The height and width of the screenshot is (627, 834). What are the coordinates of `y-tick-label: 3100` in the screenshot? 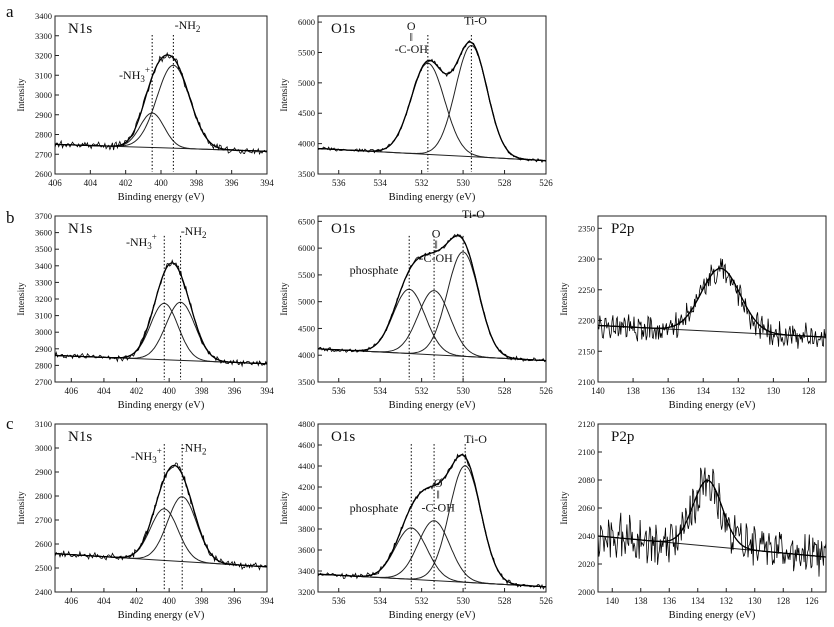 It's located at (43, 424).